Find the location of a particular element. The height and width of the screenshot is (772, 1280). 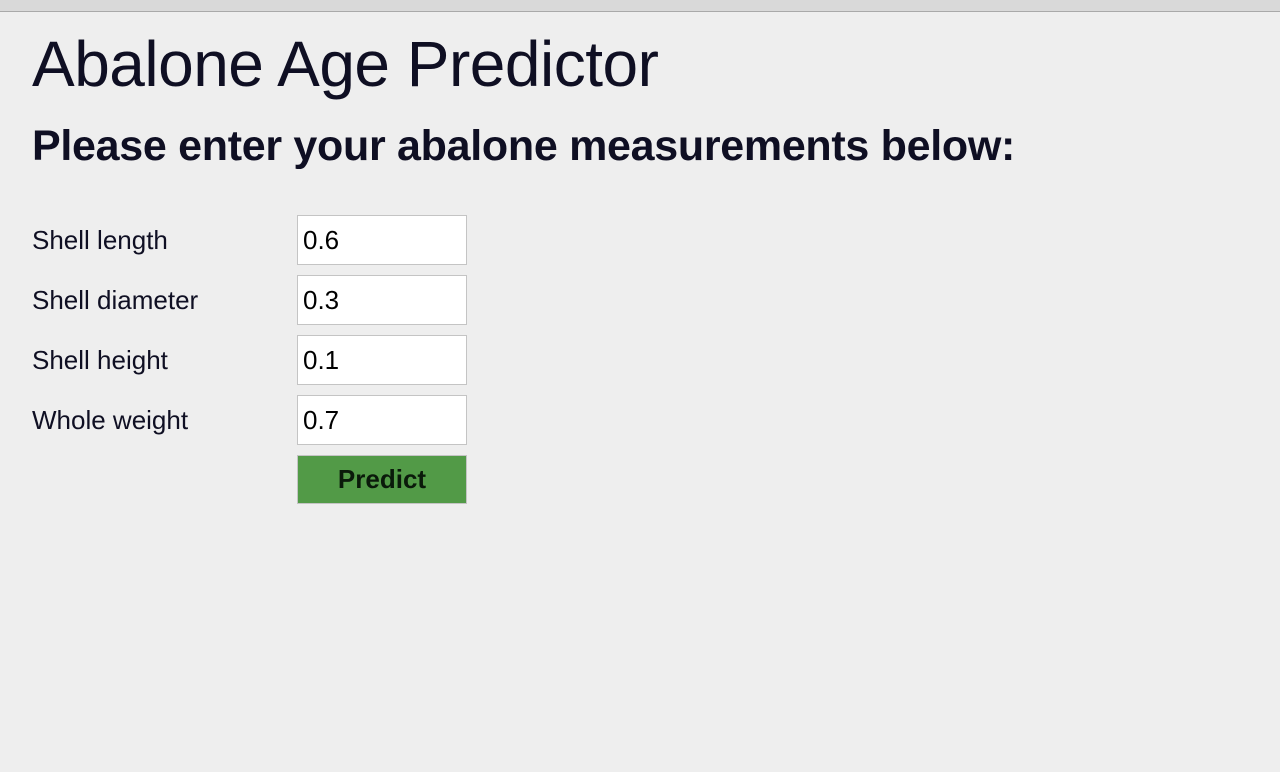

shell-length-label: Shell length is located at coordinates (100, 240).